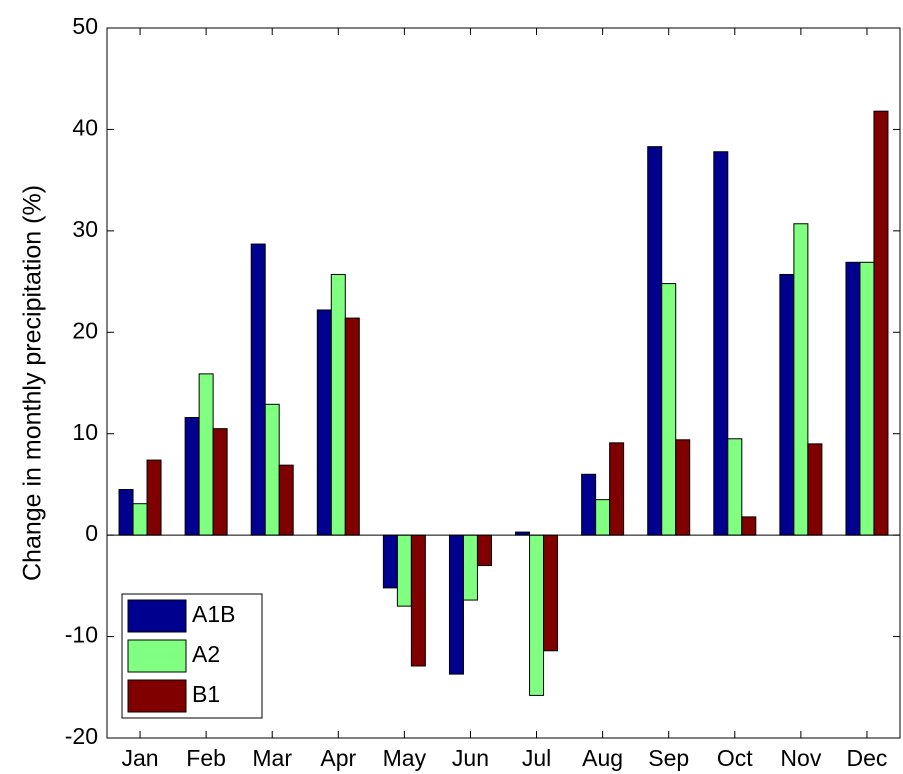 The width and height of the screenshot is (903, 774). I want to click on y-tick-label: 0, so click(91, 533).